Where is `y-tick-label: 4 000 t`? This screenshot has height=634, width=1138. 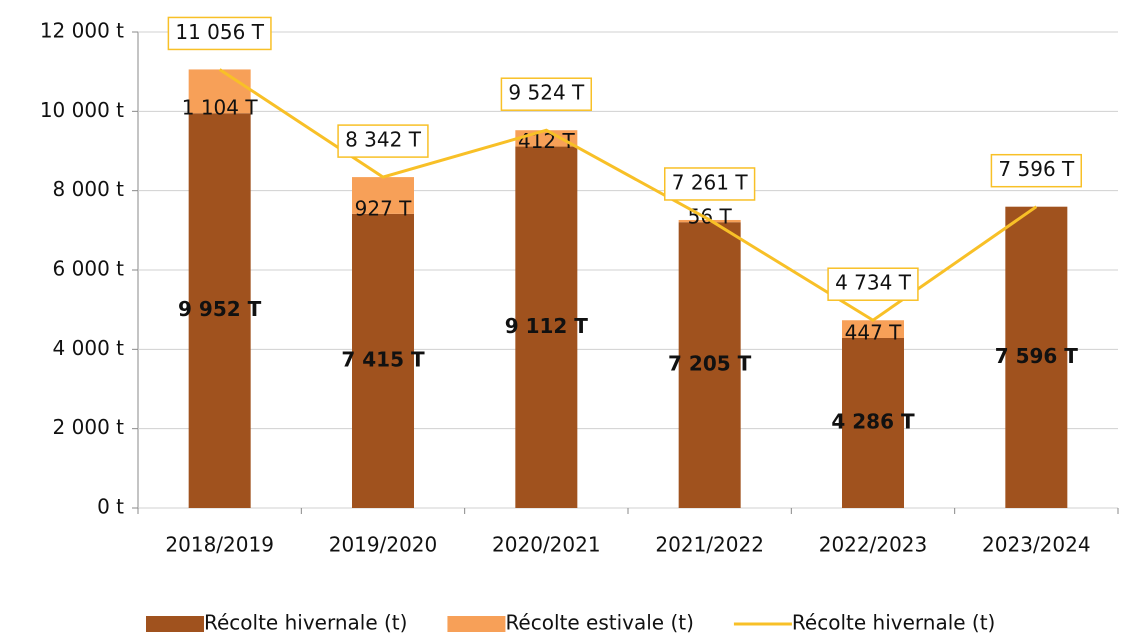
y-tick-label: 4 000 t is located at coordinates (89, 348).